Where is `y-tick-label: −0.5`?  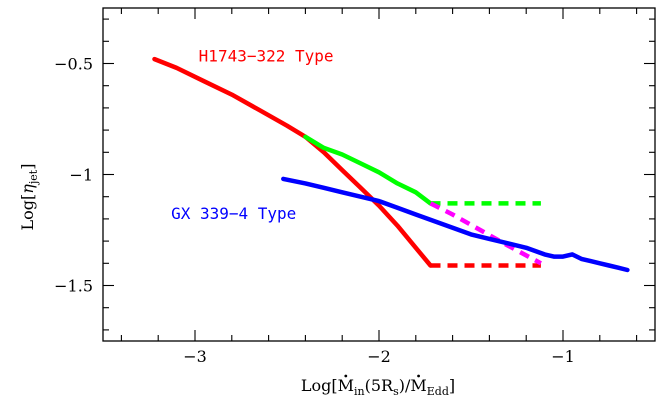
y-tick-label: −0.5 is located at coordinates (73, 64).